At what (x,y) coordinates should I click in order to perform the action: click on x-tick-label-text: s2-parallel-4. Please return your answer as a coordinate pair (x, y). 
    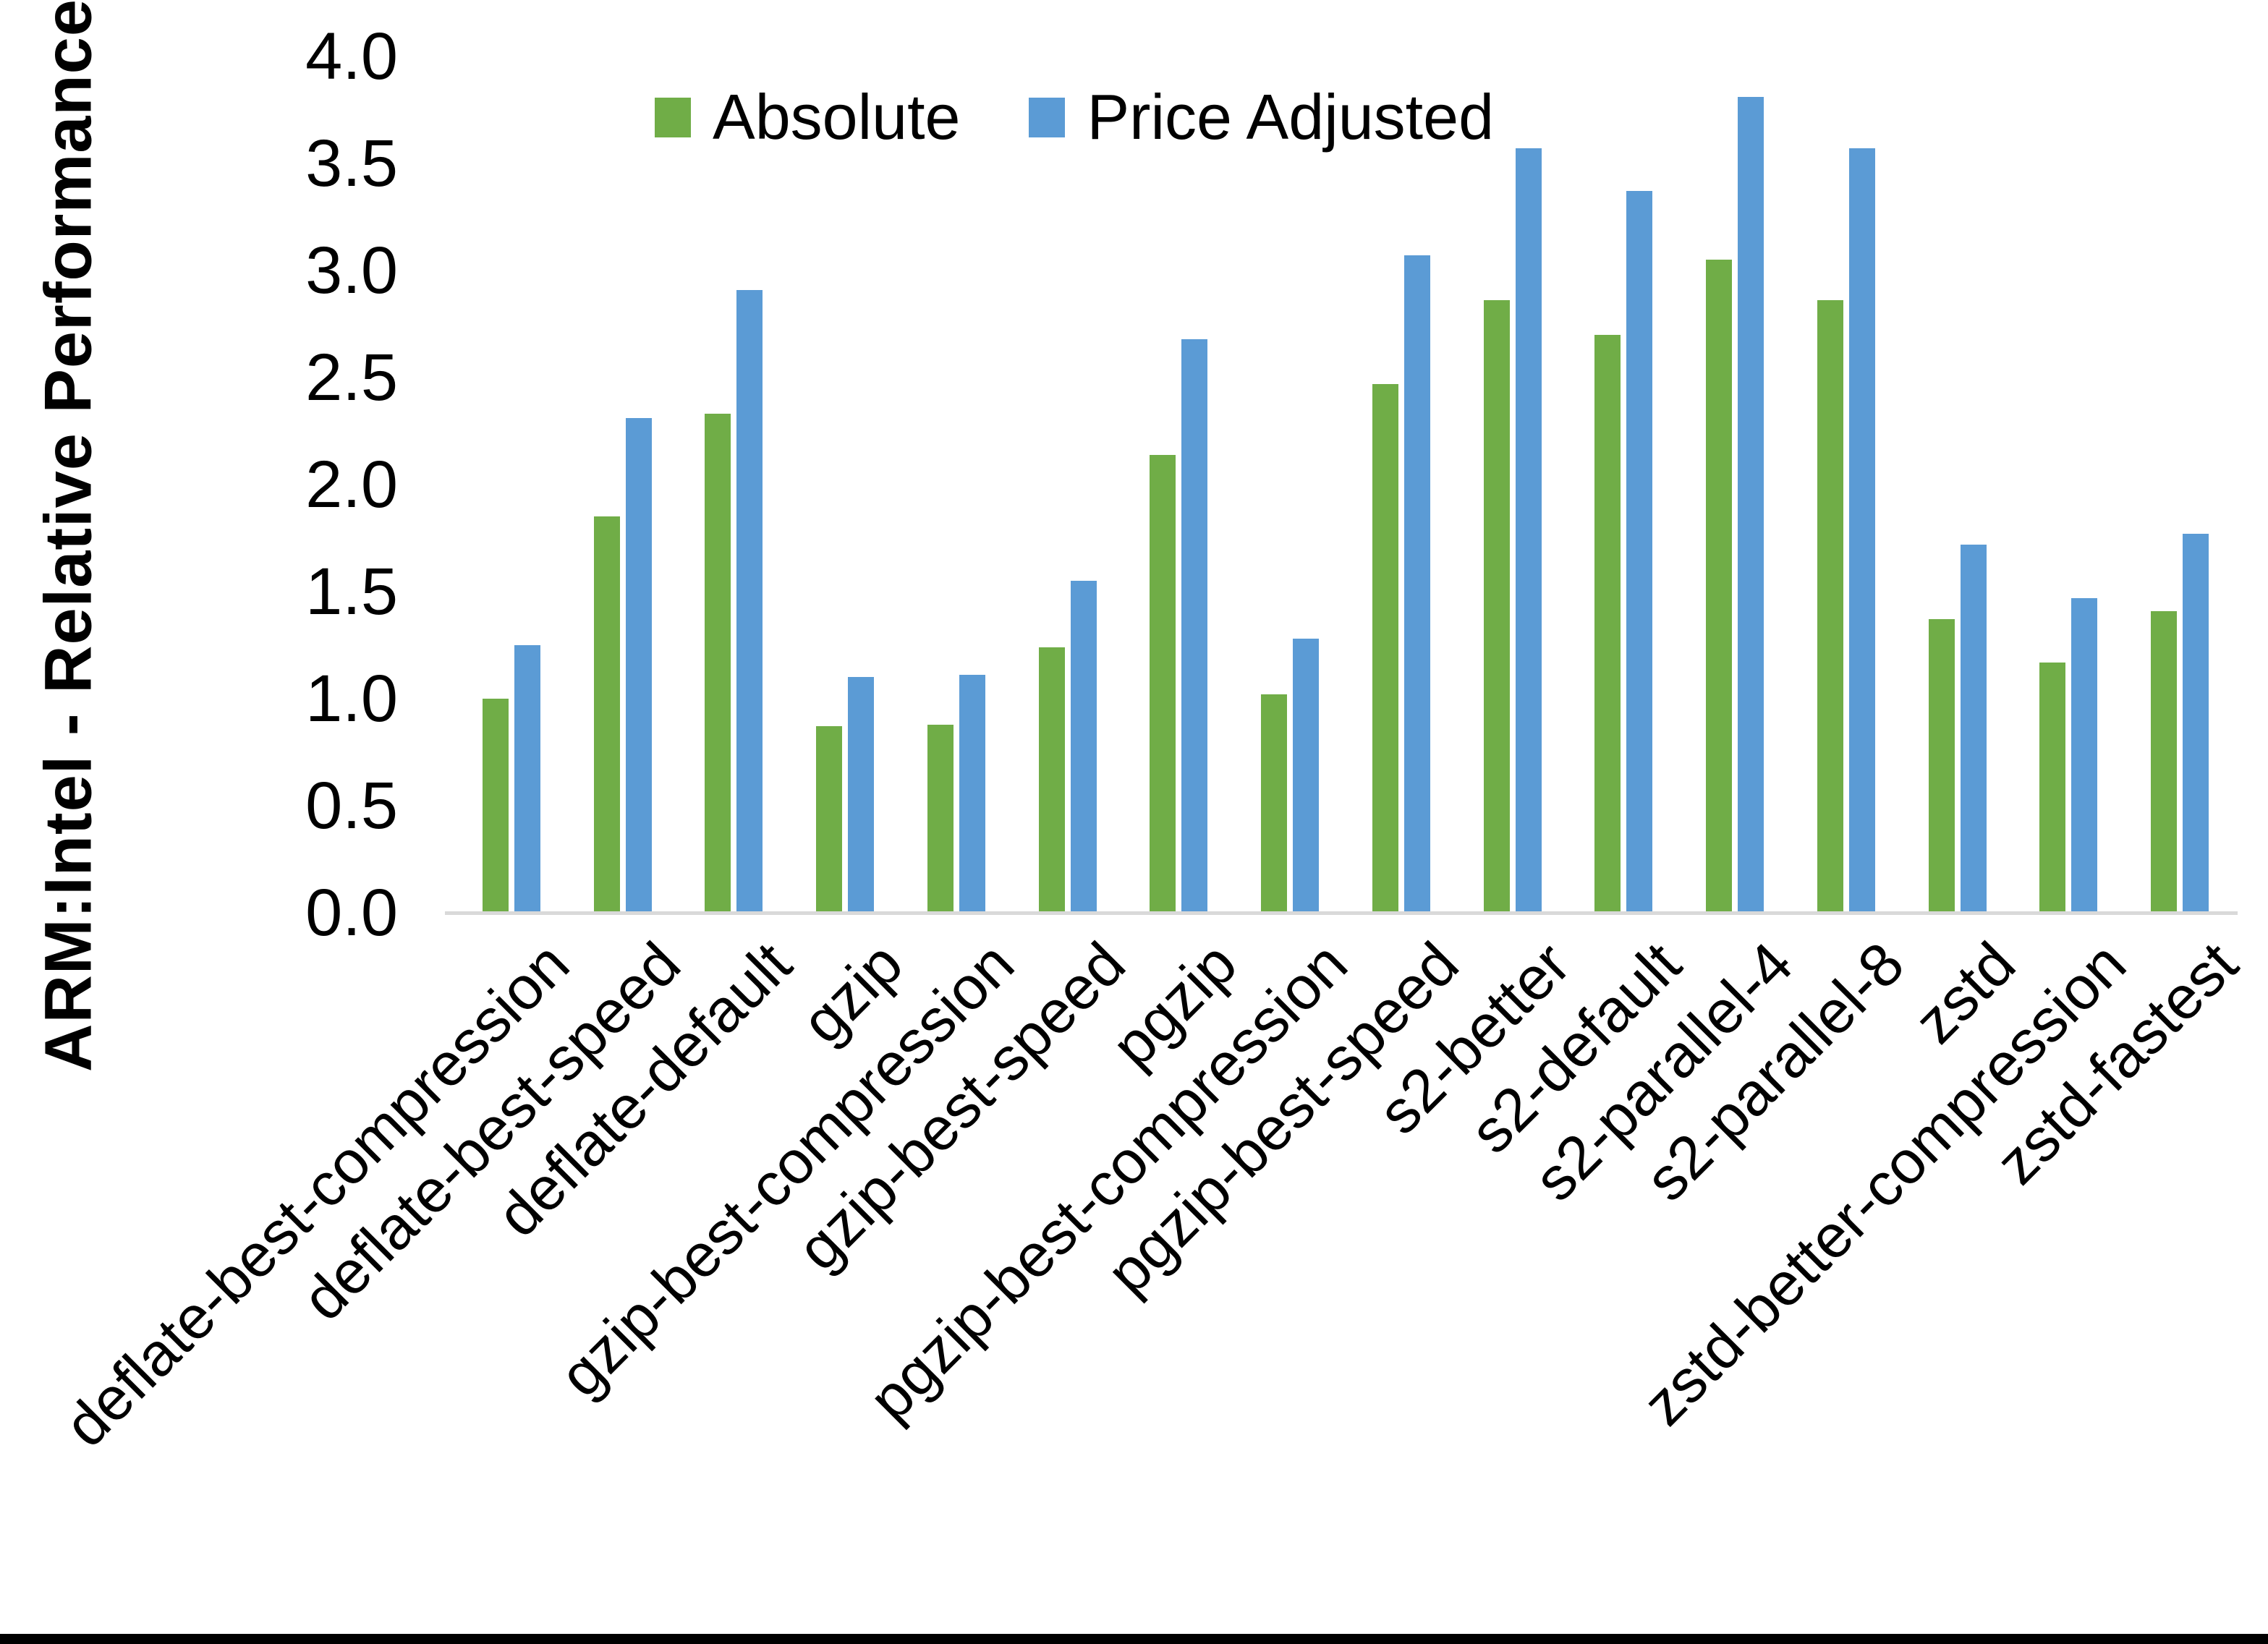
    Looking at the image, I should click on (1663, 1071).